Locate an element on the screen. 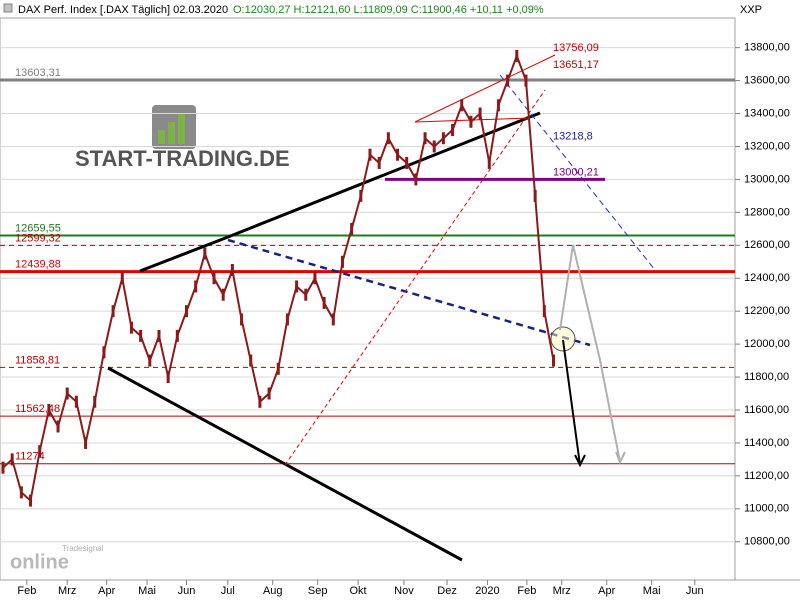  level-label: 12599,32 is located at coordinates (38, 238).